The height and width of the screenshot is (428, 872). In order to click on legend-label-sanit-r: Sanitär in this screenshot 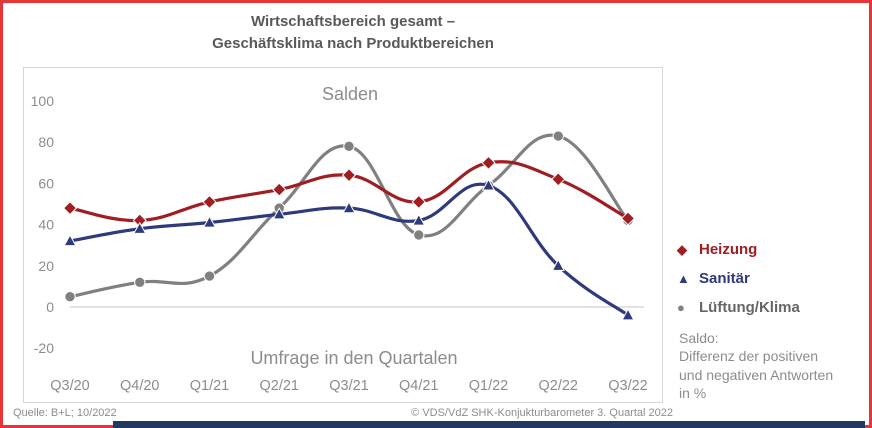, I will do `click(724, 278)`.